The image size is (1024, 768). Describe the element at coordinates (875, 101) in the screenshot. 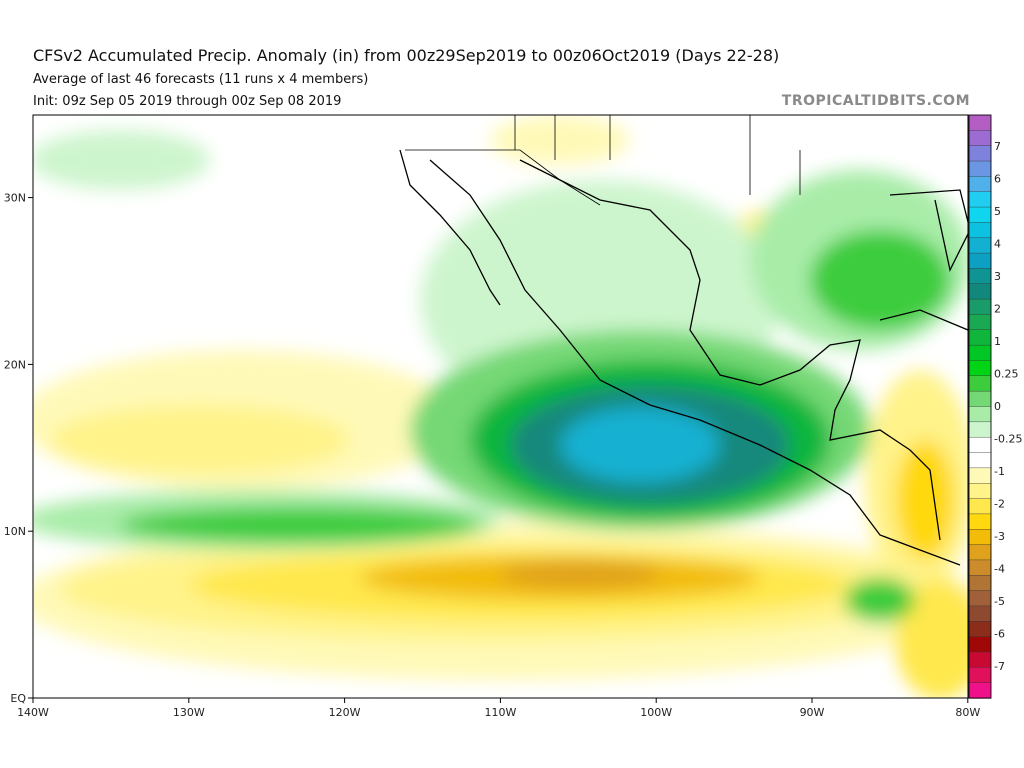

I see `watermark: TROPICALTIDBITS.COM` at that location.